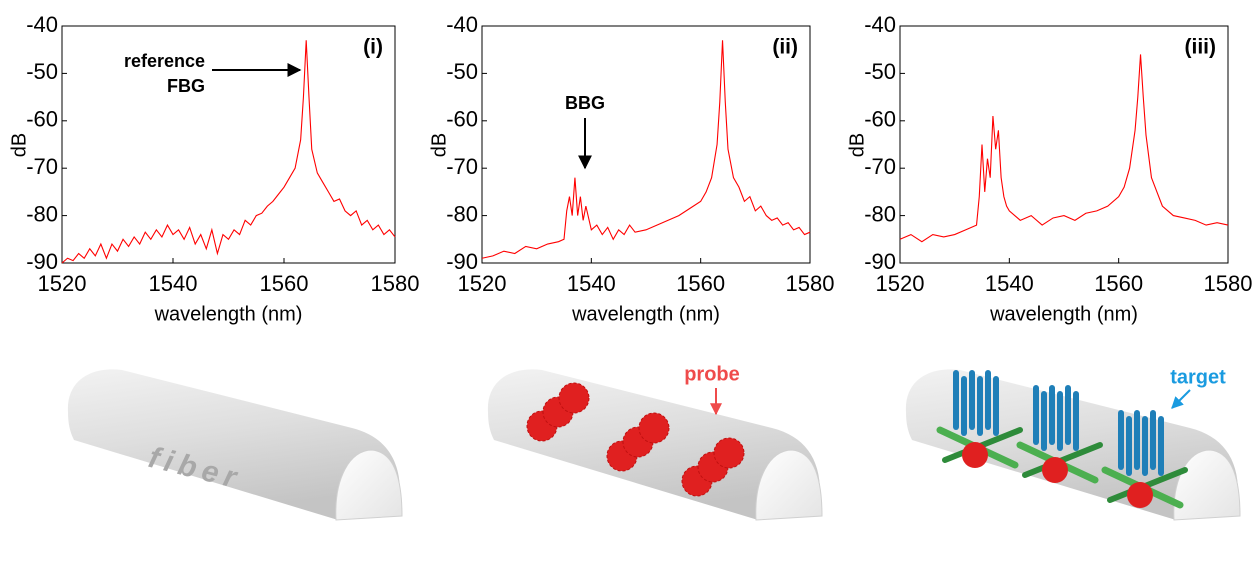  Describe the element at coordinates (373, 47) in the screenshot. I see `panel-label: (i)` at that location.